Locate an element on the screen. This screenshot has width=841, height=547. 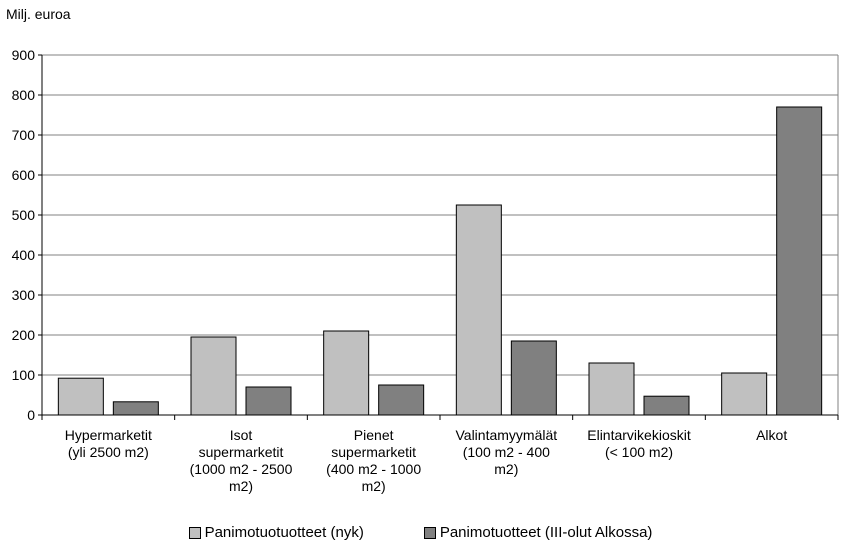
y-tick-label: 900 is located at coordinates (24, 55).